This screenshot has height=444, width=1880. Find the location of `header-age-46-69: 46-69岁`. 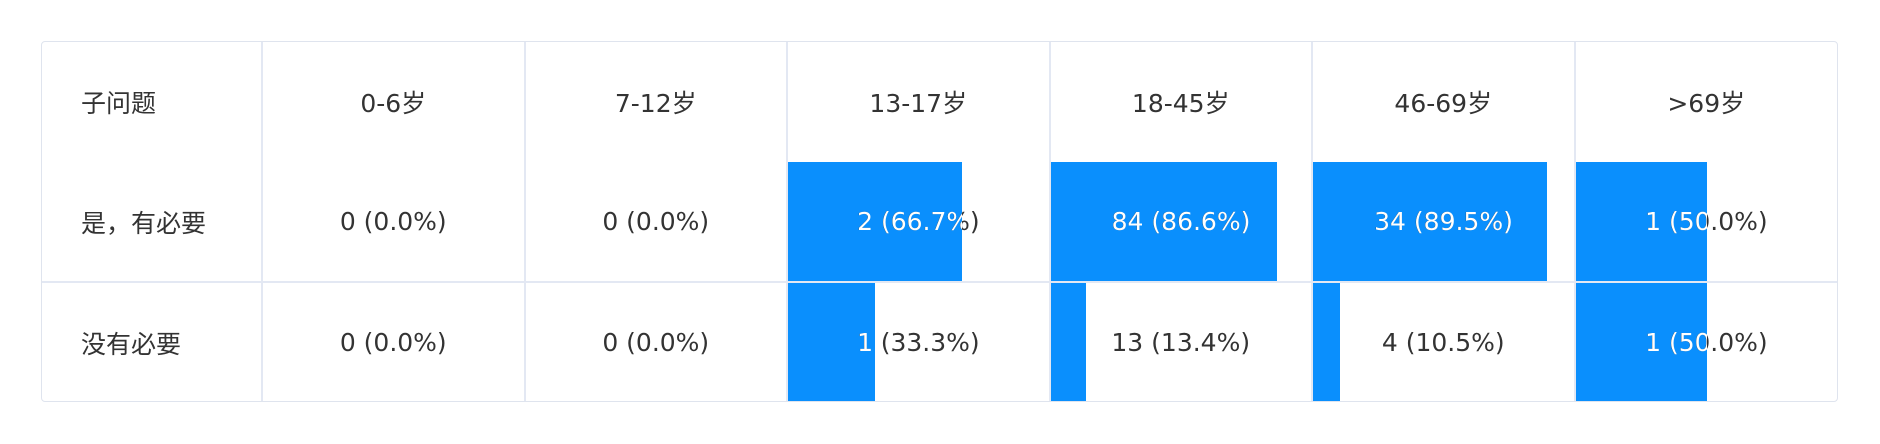

header-age-46-69: 46-69岁 is located at coordinates (1444, 102).